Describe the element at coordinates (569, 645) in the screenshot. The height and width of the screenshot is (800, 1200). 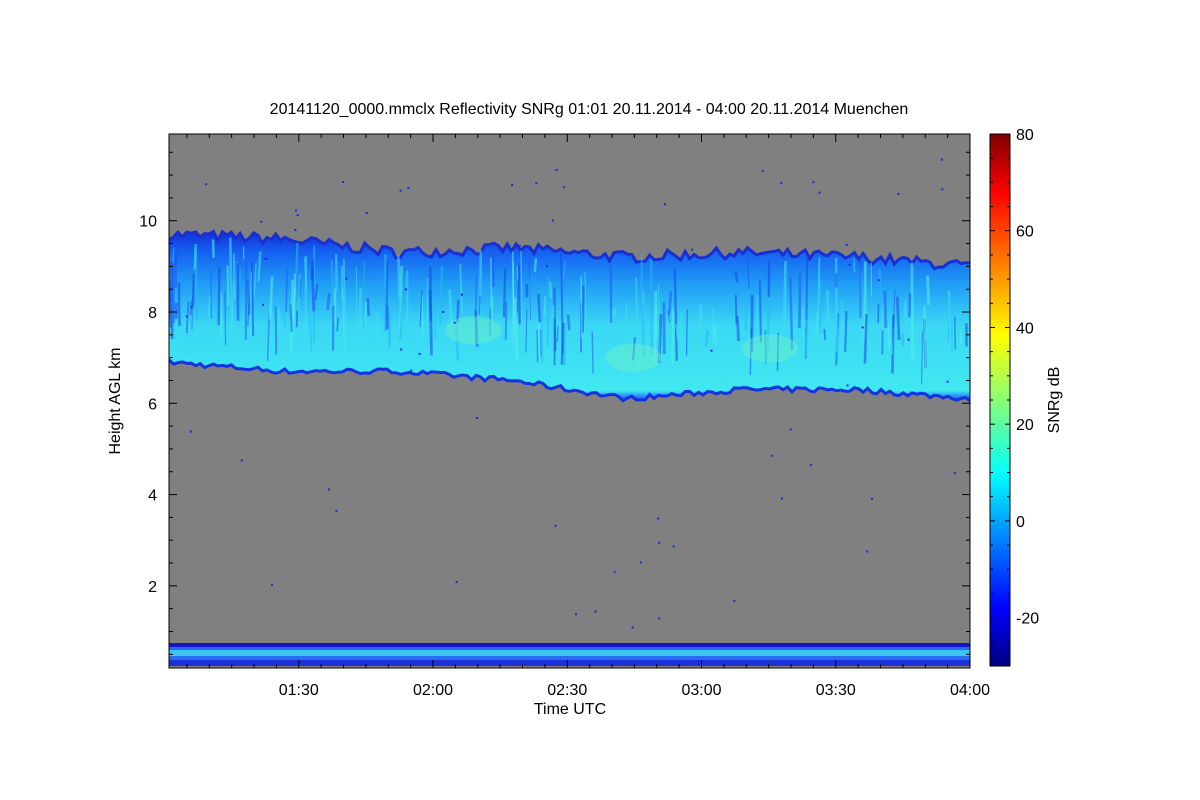
I see `clutter-band-top` at that location.